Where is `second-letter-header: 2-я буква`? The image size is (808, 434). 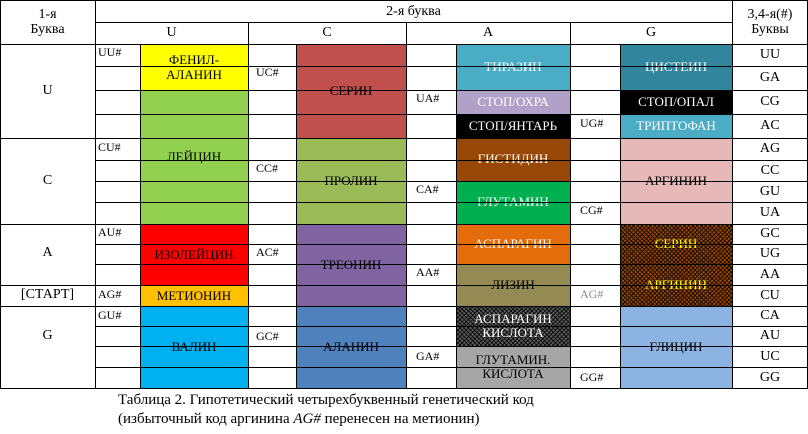
second-letter-header: 2-я буква is located at coordinates (413, 12).